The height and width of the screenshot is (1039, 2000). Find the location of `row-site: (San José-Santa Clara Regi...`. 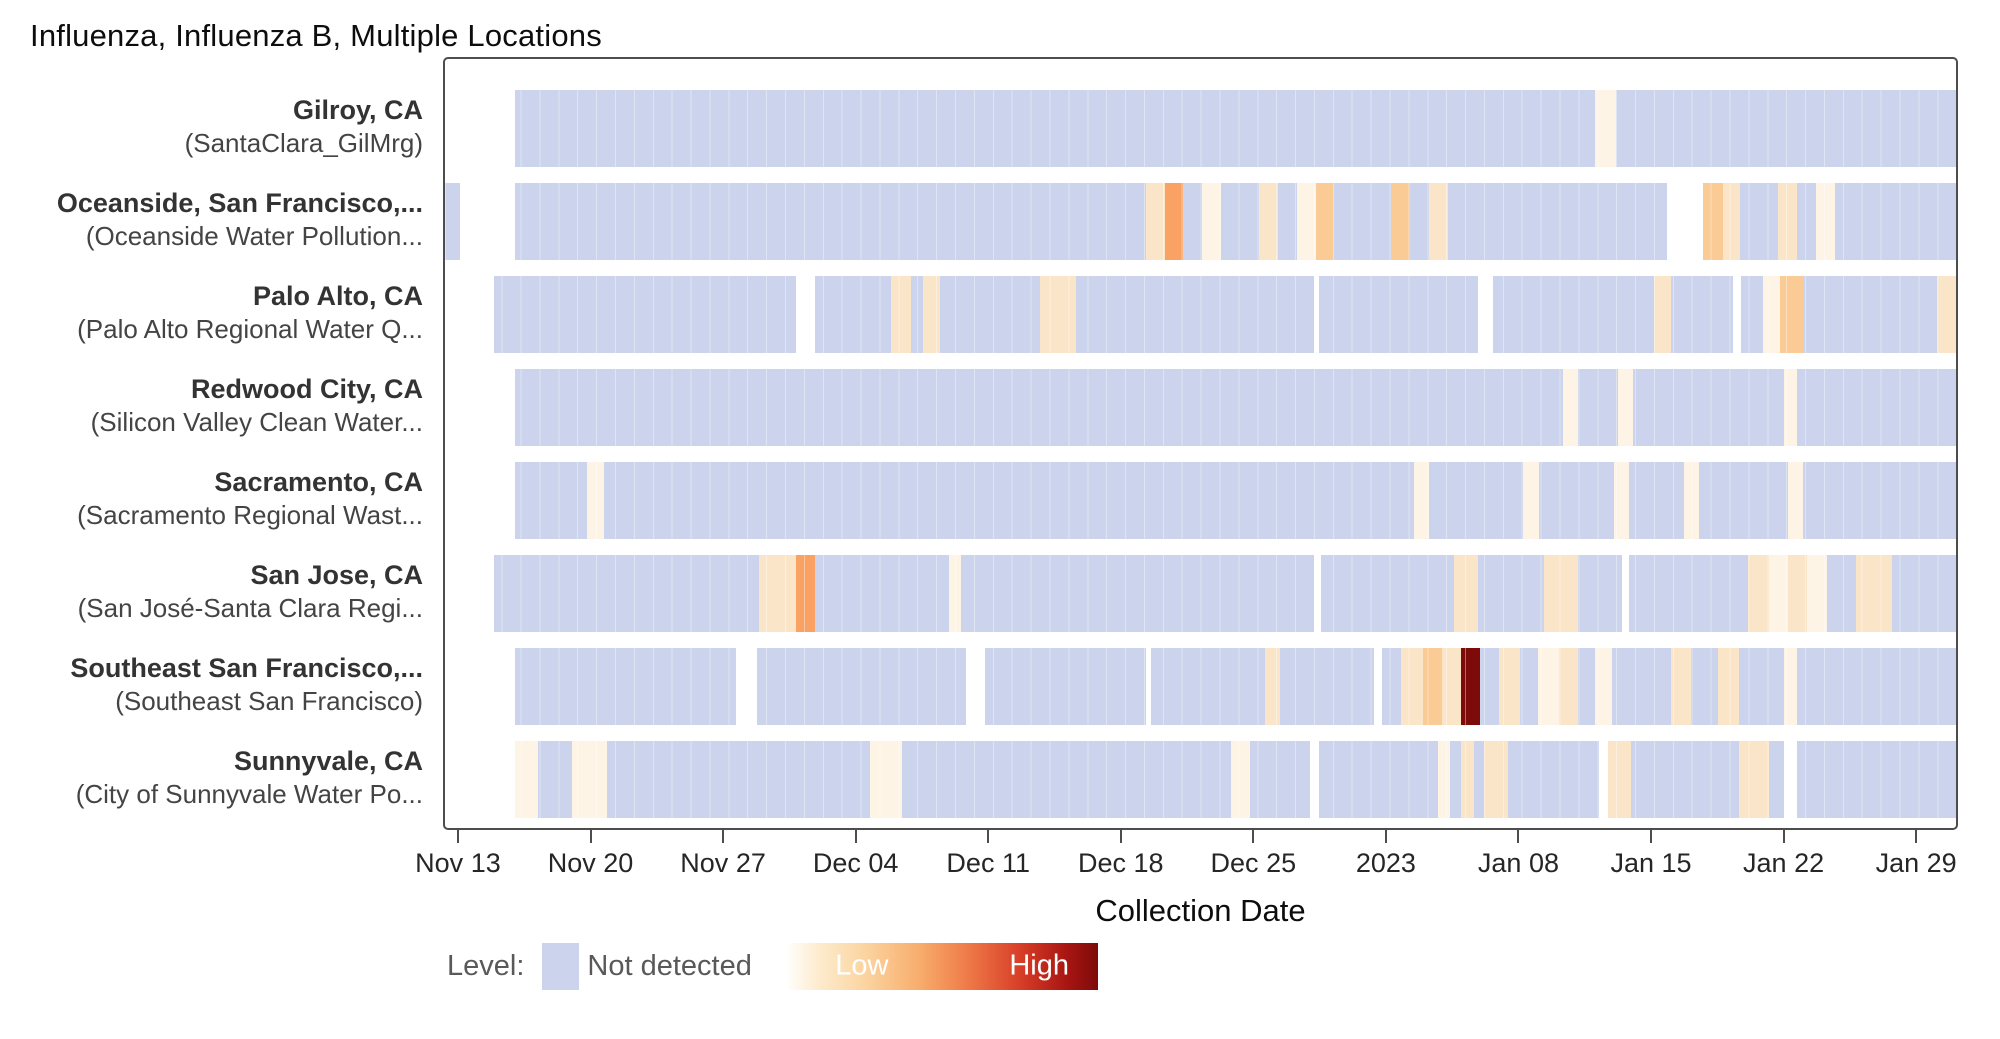

row-site: (San José-Santa Clara Regi... is located at coordinates (250, 607).